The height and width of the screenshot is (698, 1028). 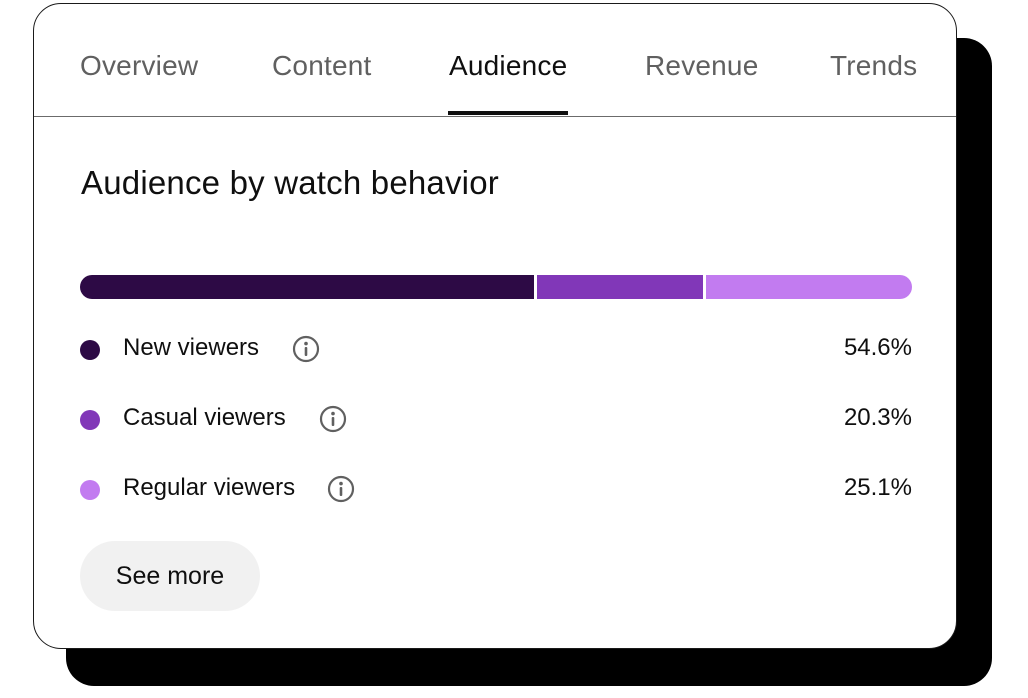 What do you see at coordinates (322, 65) in the screenshot?
I see `tab-content: Content` at bounding box center [322, 65].